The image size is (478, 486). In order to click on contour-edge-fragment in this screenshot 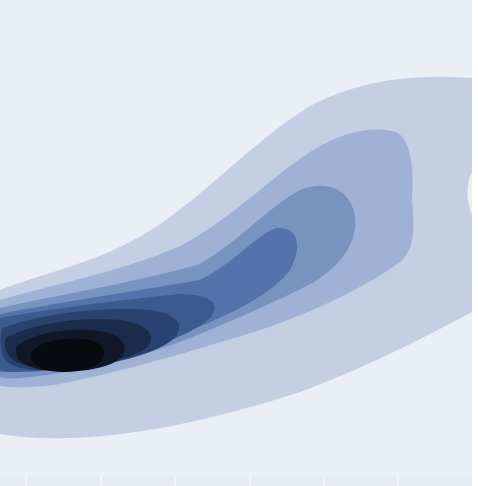, I will do `click(469, 193)`.